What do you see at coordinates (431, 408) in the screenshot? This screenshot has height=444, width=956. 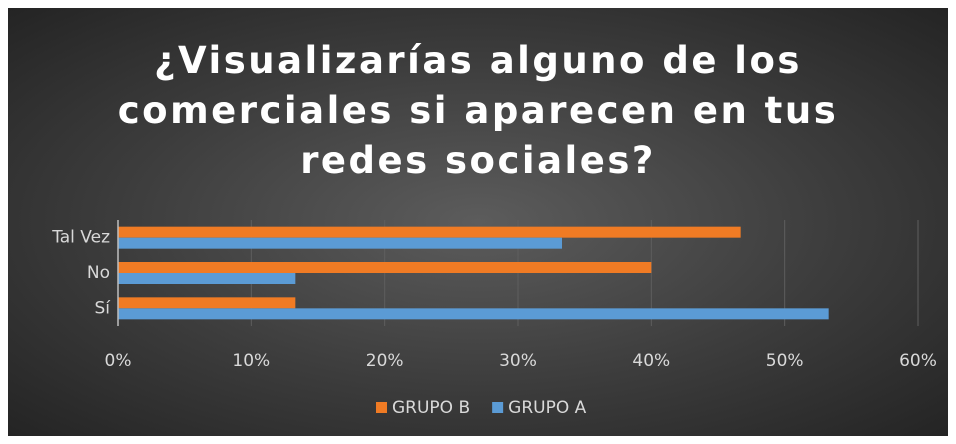 I see `legend-label: GRUPO B` at bounding box center [431, 408].